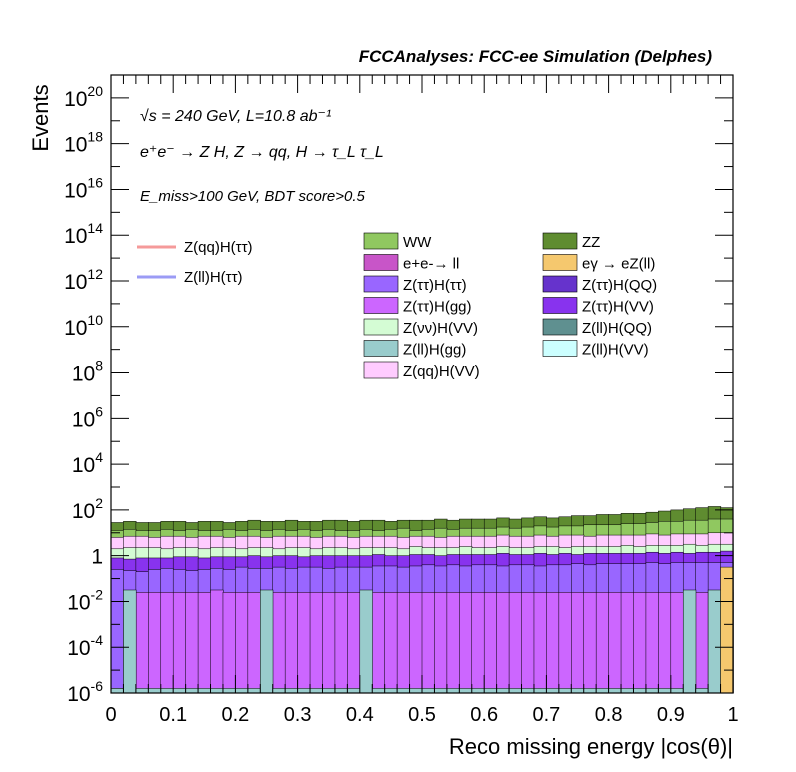 Image resolution: width=796 pixels, height=772 pixels. I want to click on legend-label: eγ → eZ(ll), so click(618, 264).